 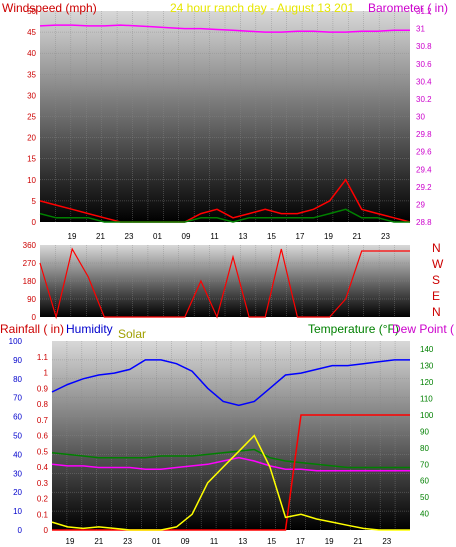 I want to click on rain-tick: 0.3, so click(x=43, y=483).